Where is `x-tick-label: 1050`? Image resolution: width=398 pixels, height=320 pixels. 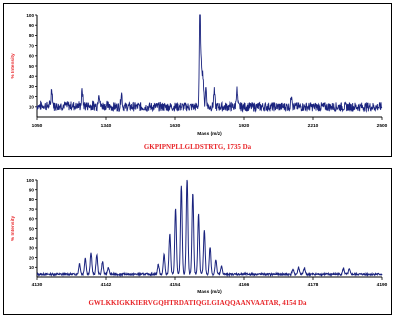
x-tick-label: 1050 is located at coordinates (37, 126).